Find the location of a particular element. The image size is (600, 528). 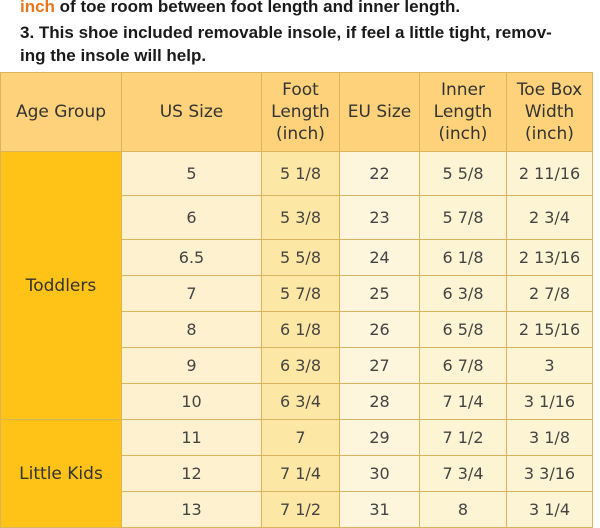

cell-inner-length: 5 7/8 is located at coordinates (463, 217).